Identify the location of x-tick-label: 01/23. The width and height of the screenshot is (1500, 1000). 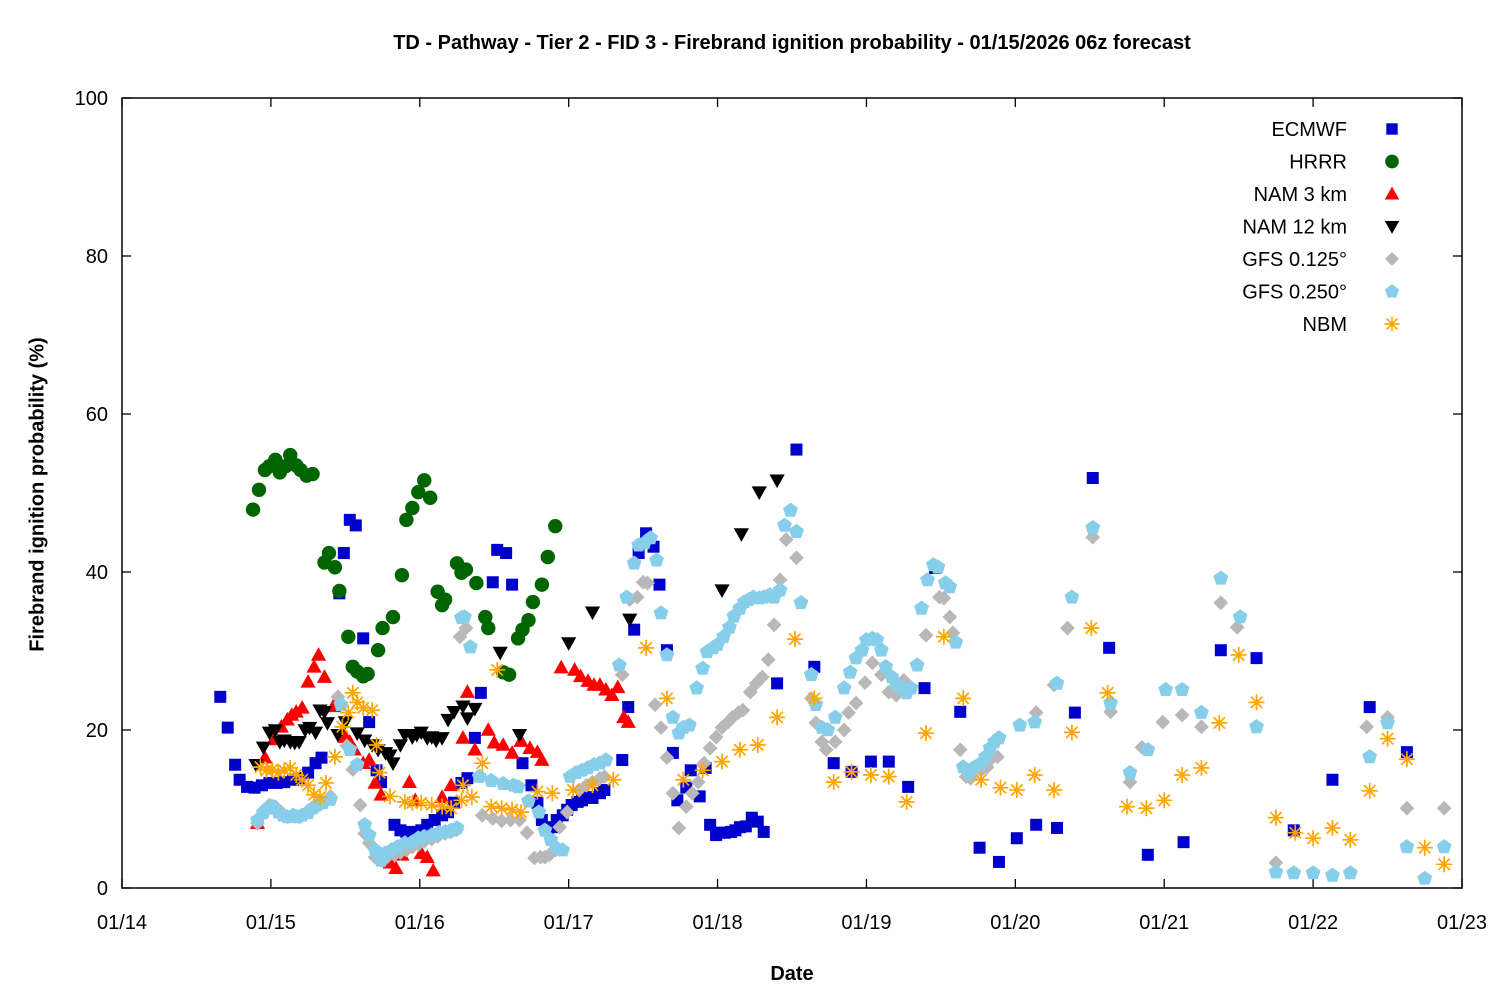
(1462, 923).